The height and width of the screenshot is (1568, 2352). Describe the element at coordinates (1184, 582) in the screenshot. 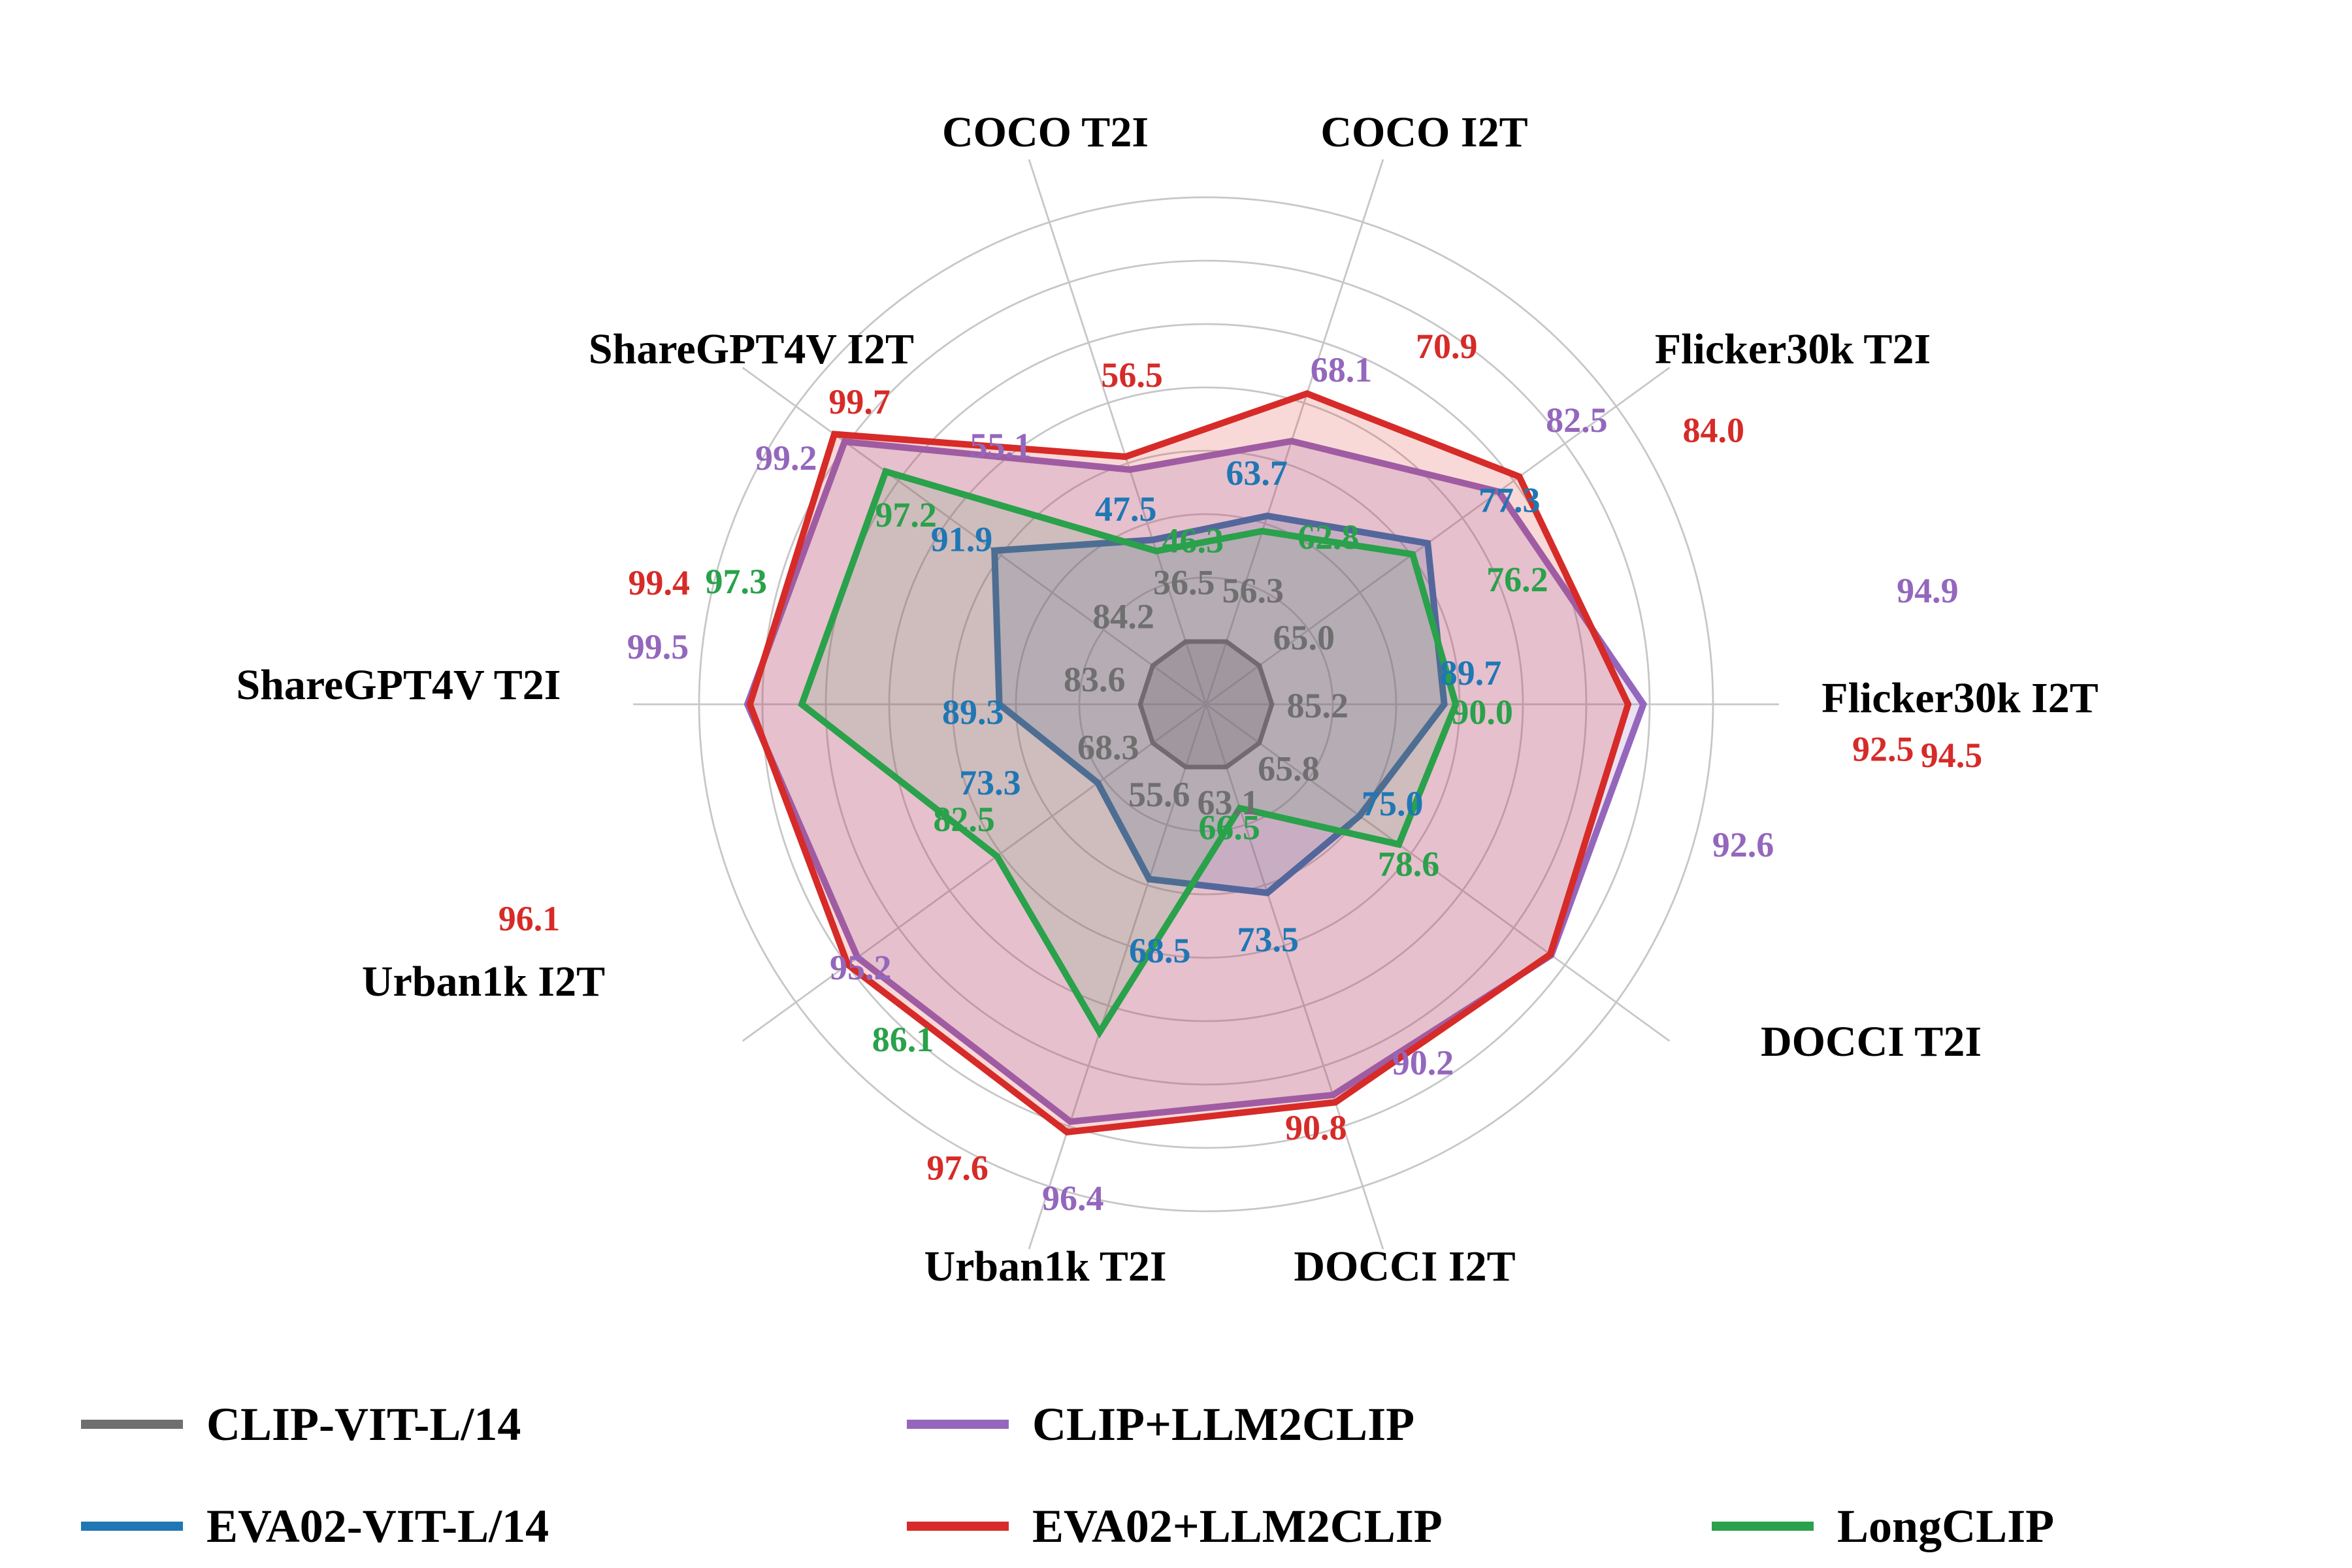

I see `value-label-clip-vit-l-14-coco-t2i: 36.5` at that location.